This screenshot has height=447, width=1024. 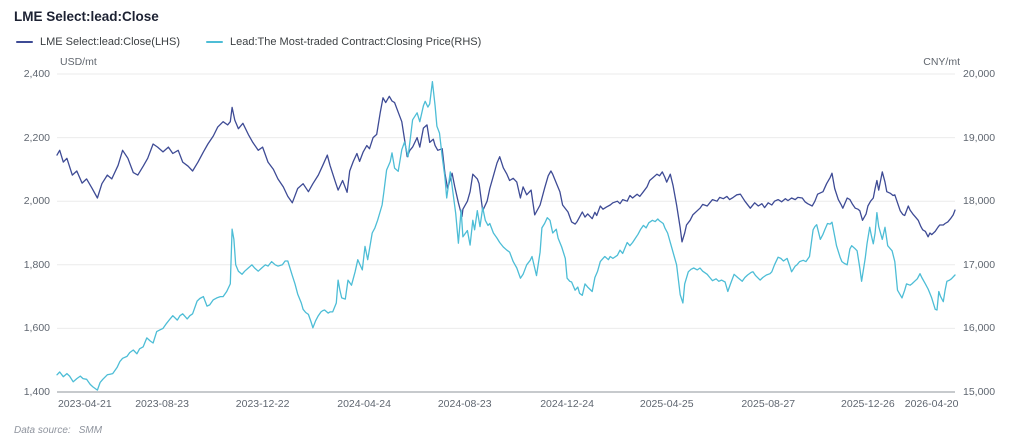 What do you see at coordinates (931, 404) in the screenshot?
I see `x-axis-tick: 2026-04-20` at bounding box center [931, 404].